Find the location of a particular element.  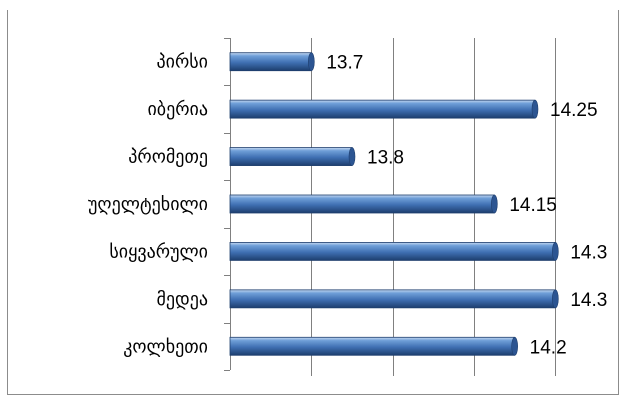

value-label-3: 14.15 is located at coordinates (533, 205).